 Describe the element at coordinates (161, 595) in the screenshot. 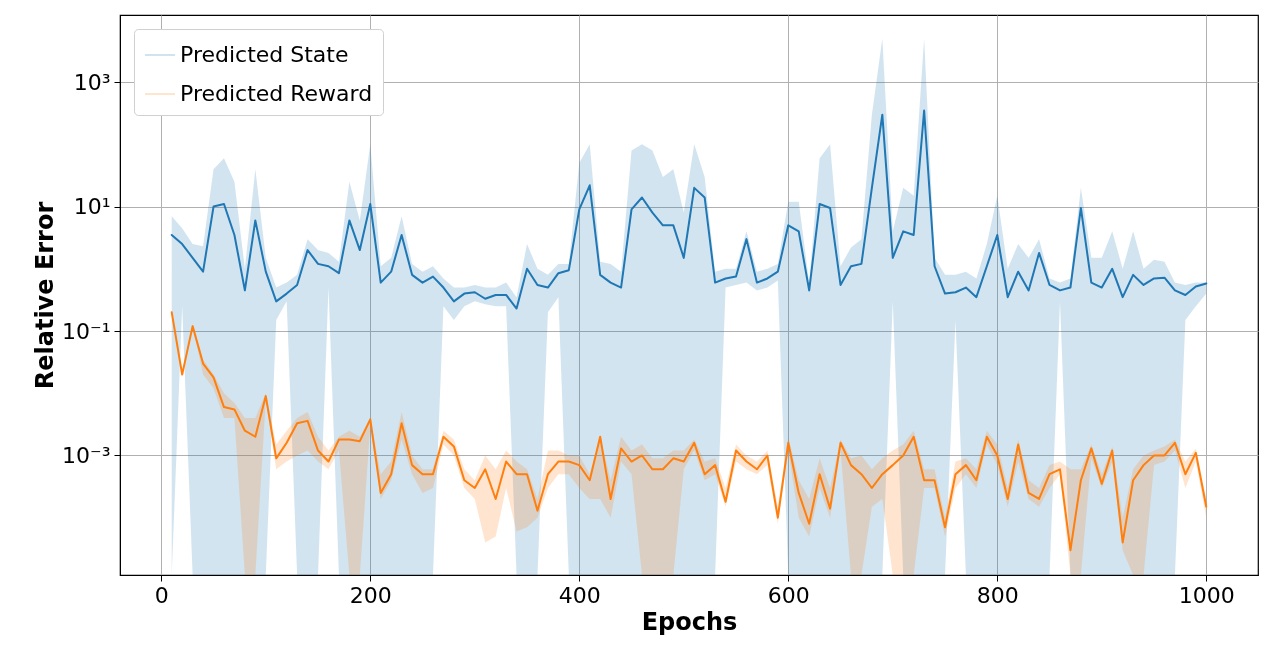

I see `x-tick-label: 0` at that location.